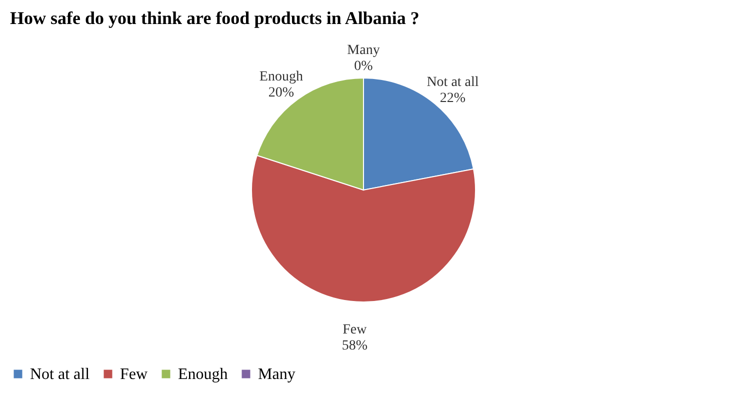 This screenshot has height=412, width=747. I want to click on legend-label: Enough, so click(203, 374).